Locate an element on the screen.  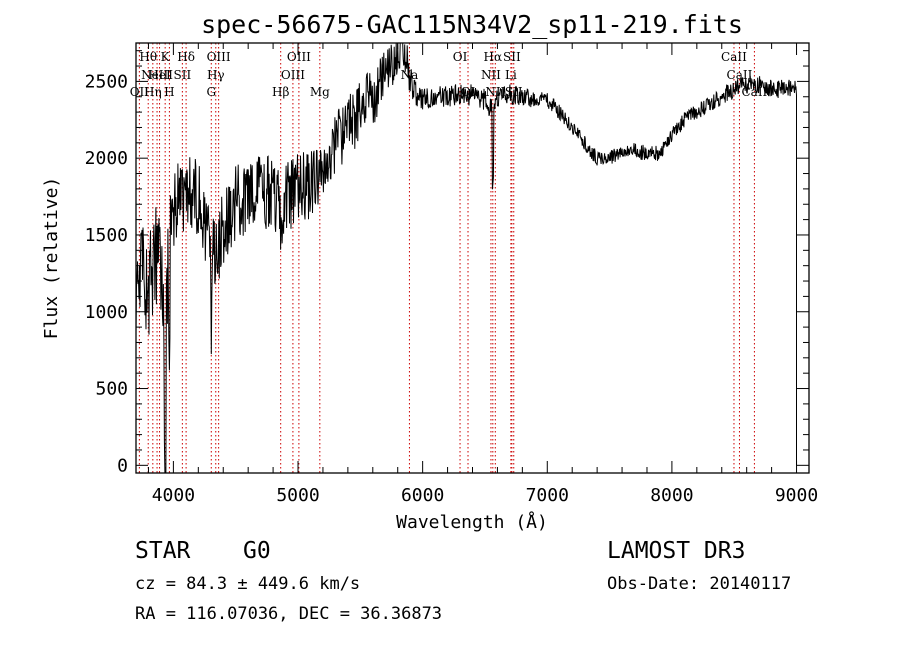
spectral-line-label: CaII is located at coordinates (734, 57).